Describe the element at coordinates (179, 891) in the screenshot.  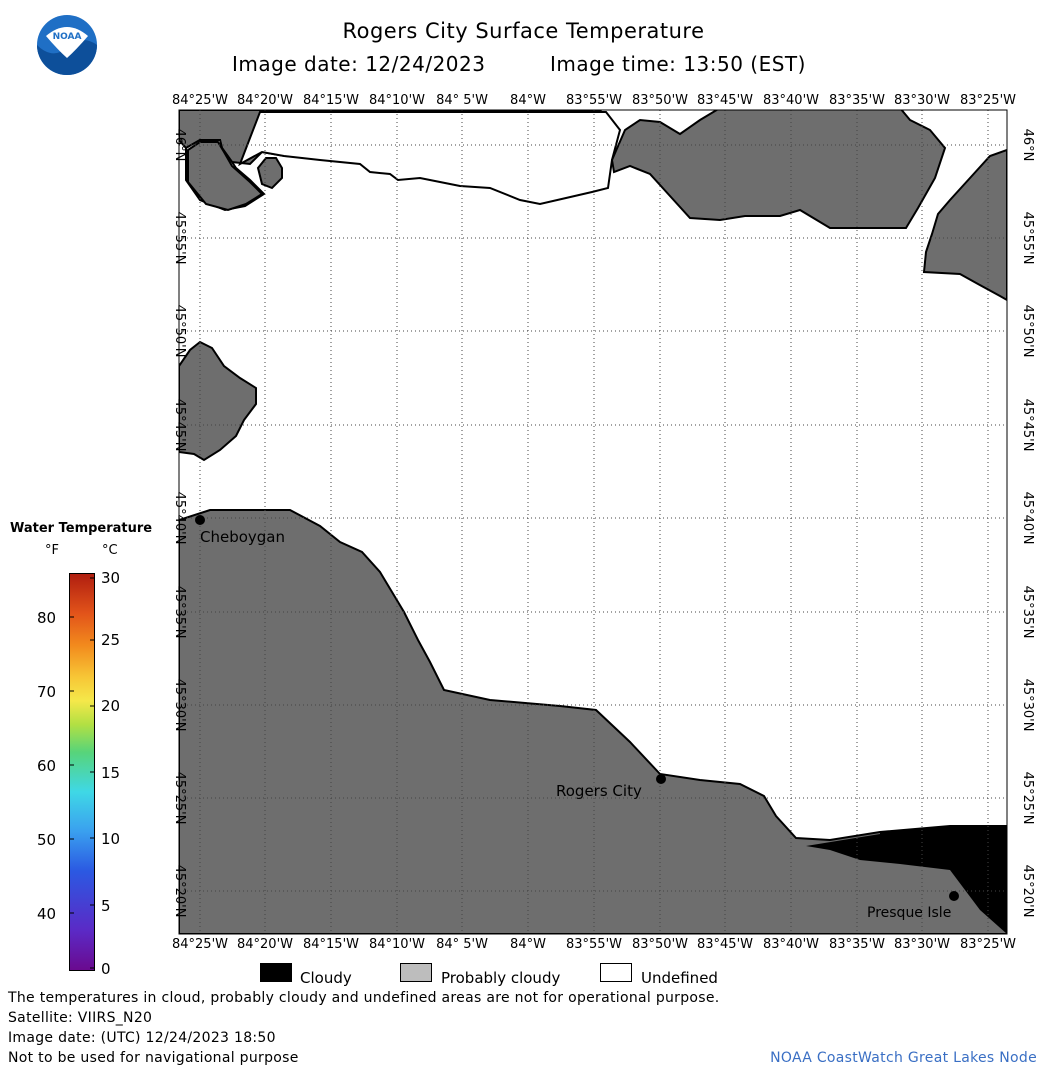
I see `lat-label-left: 45°20'N` at that location.